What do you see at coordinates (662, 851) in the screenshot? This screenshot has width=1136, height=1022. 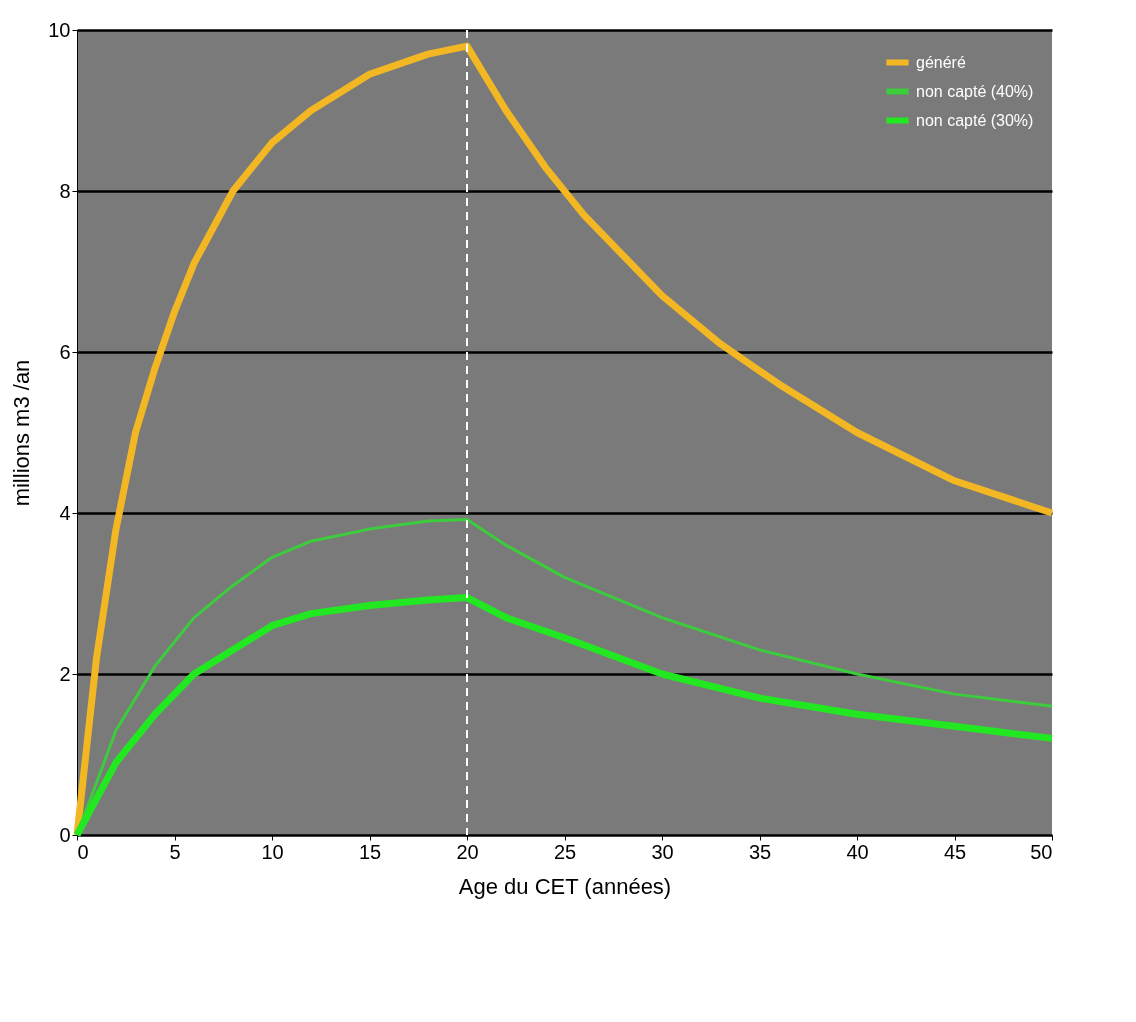 I see `x-tick-label: 30` at bounding box center [662, 851].